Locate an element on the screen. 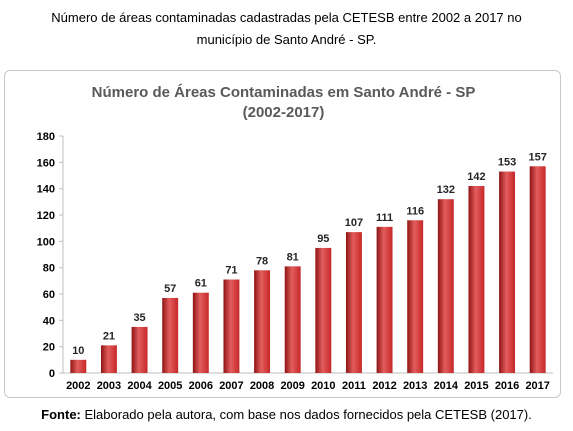  x-tick-label: 2017 is located at coordinates (537, 386).